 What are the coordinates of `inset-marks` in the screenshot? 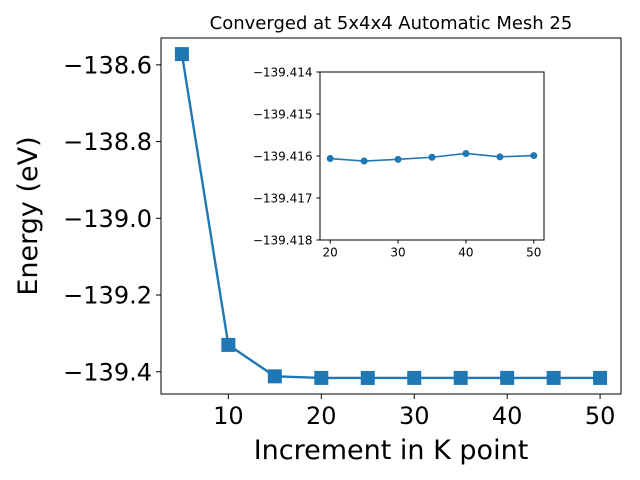 It's located at (432, 157).